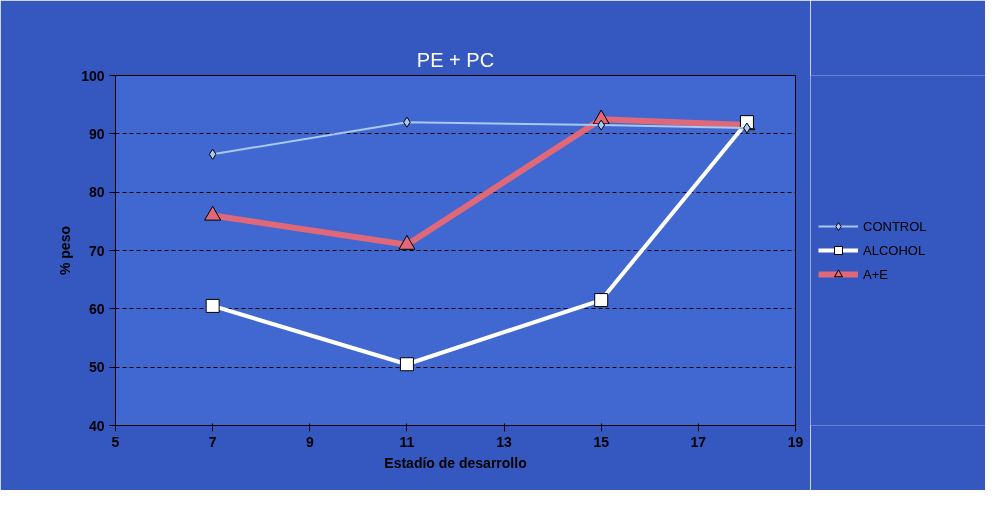 This screenshot has width=1007, height=522. What do you see at coordinates (601, 441) in the screenshot?
I see `x-tick-label: 15` at bounding box center [601, 441].